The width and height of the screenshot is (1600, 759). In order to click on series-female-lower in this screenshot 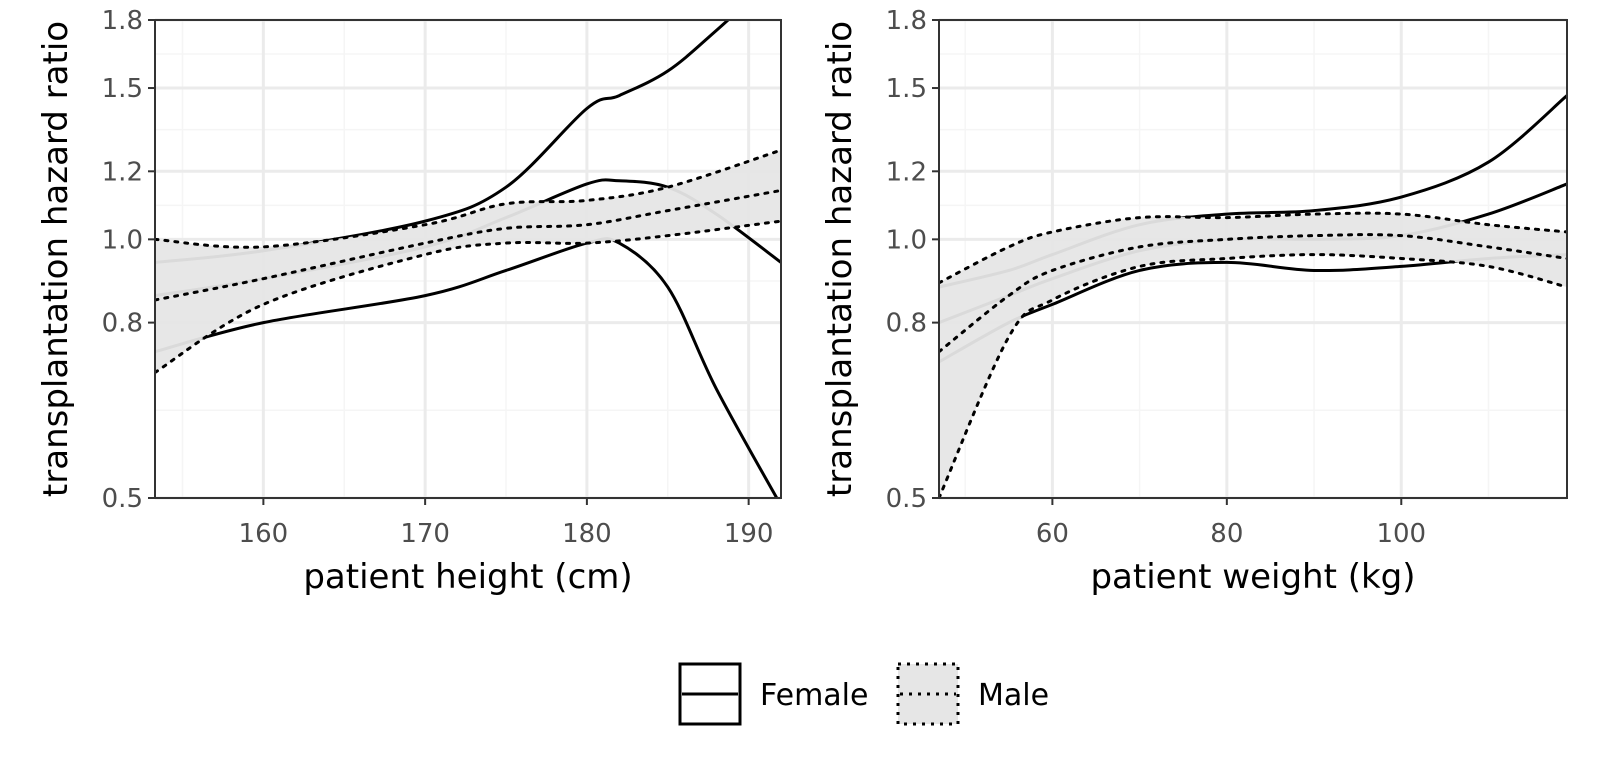, I will do `click(467, 367)`.